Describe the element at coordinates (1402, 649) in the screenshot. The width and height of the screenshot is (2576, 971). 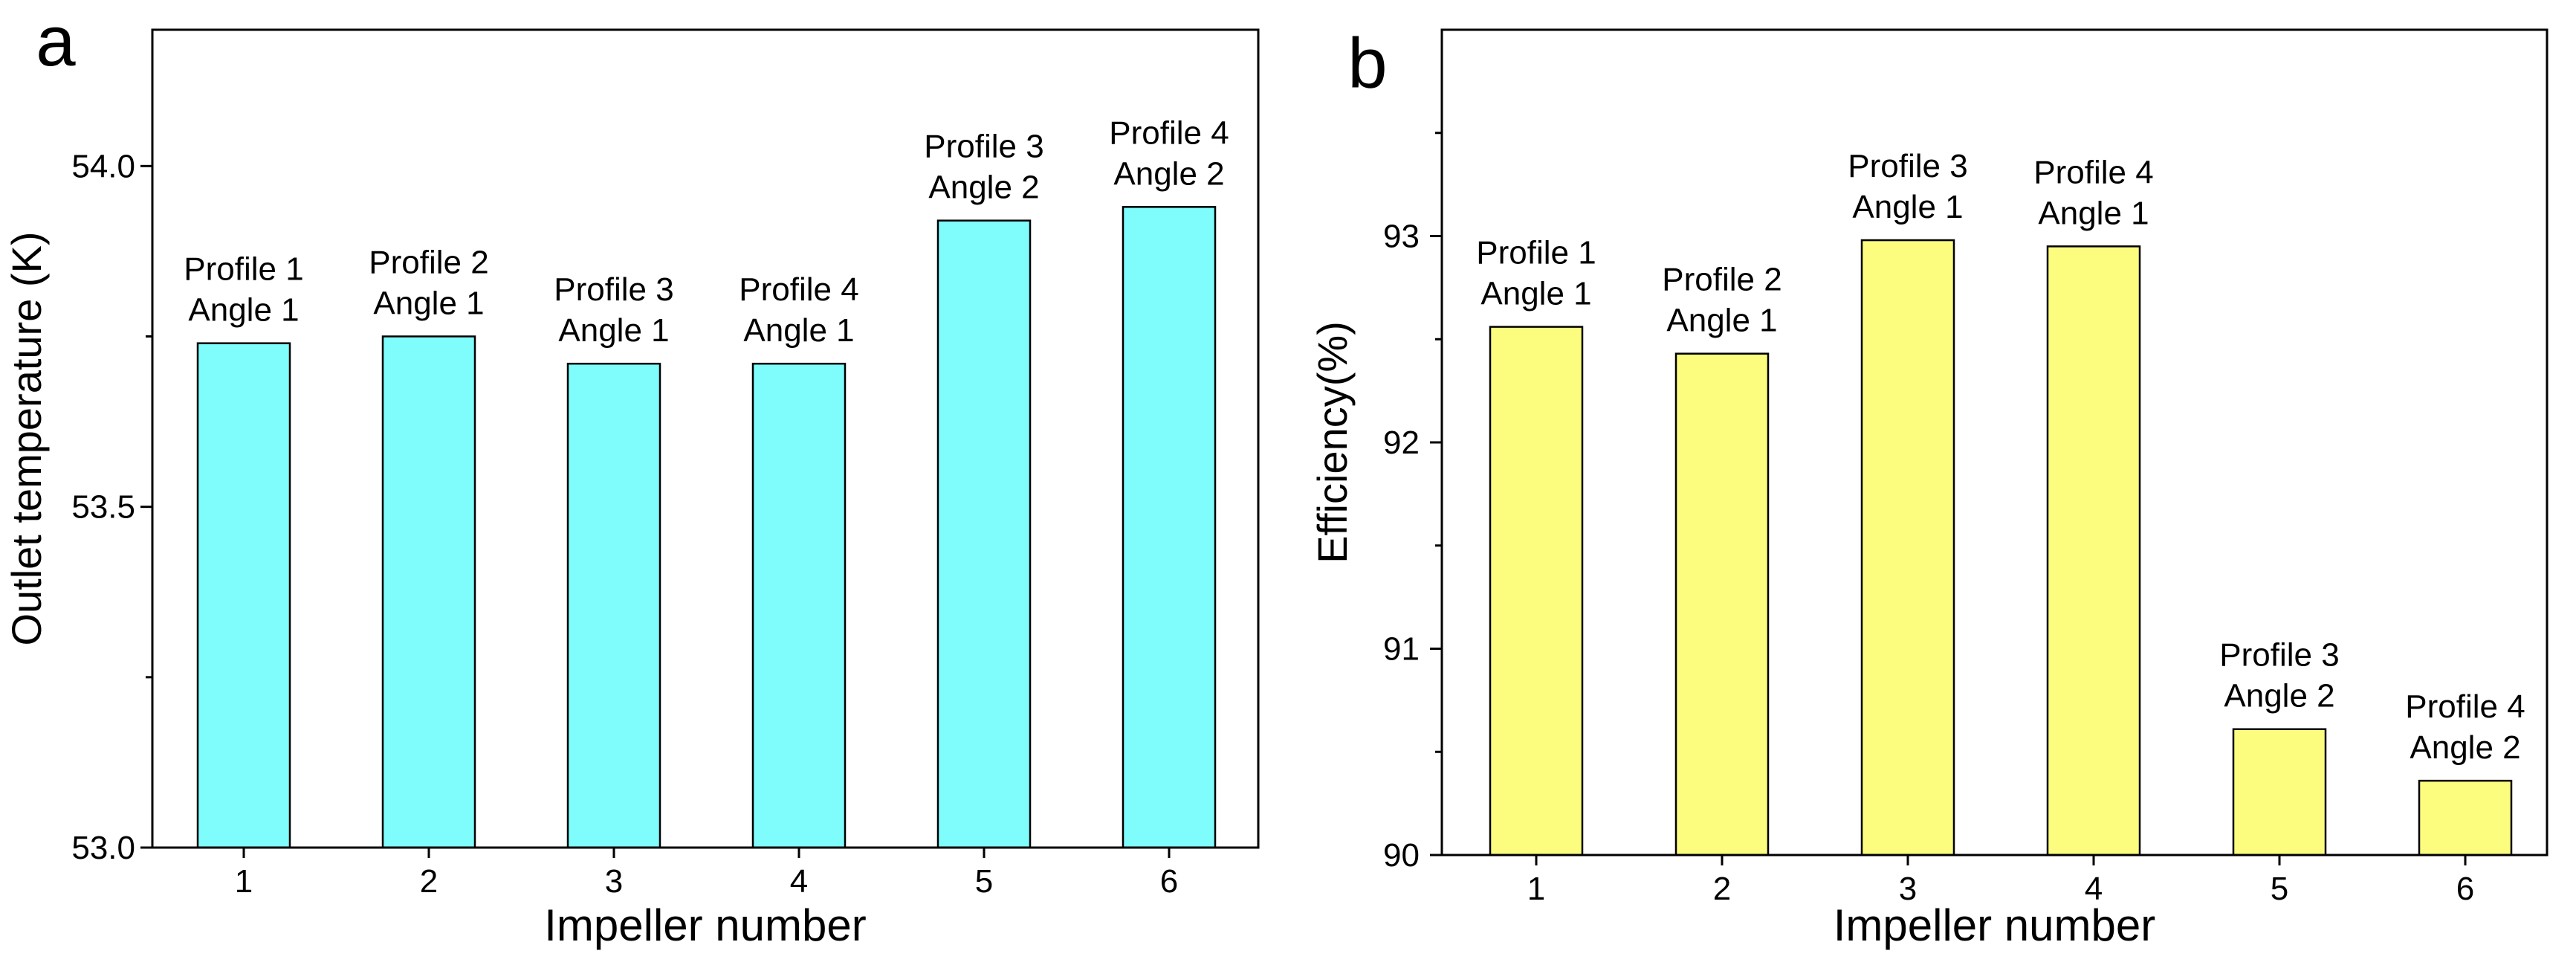
I see `y-tick-label: 91` at that location.